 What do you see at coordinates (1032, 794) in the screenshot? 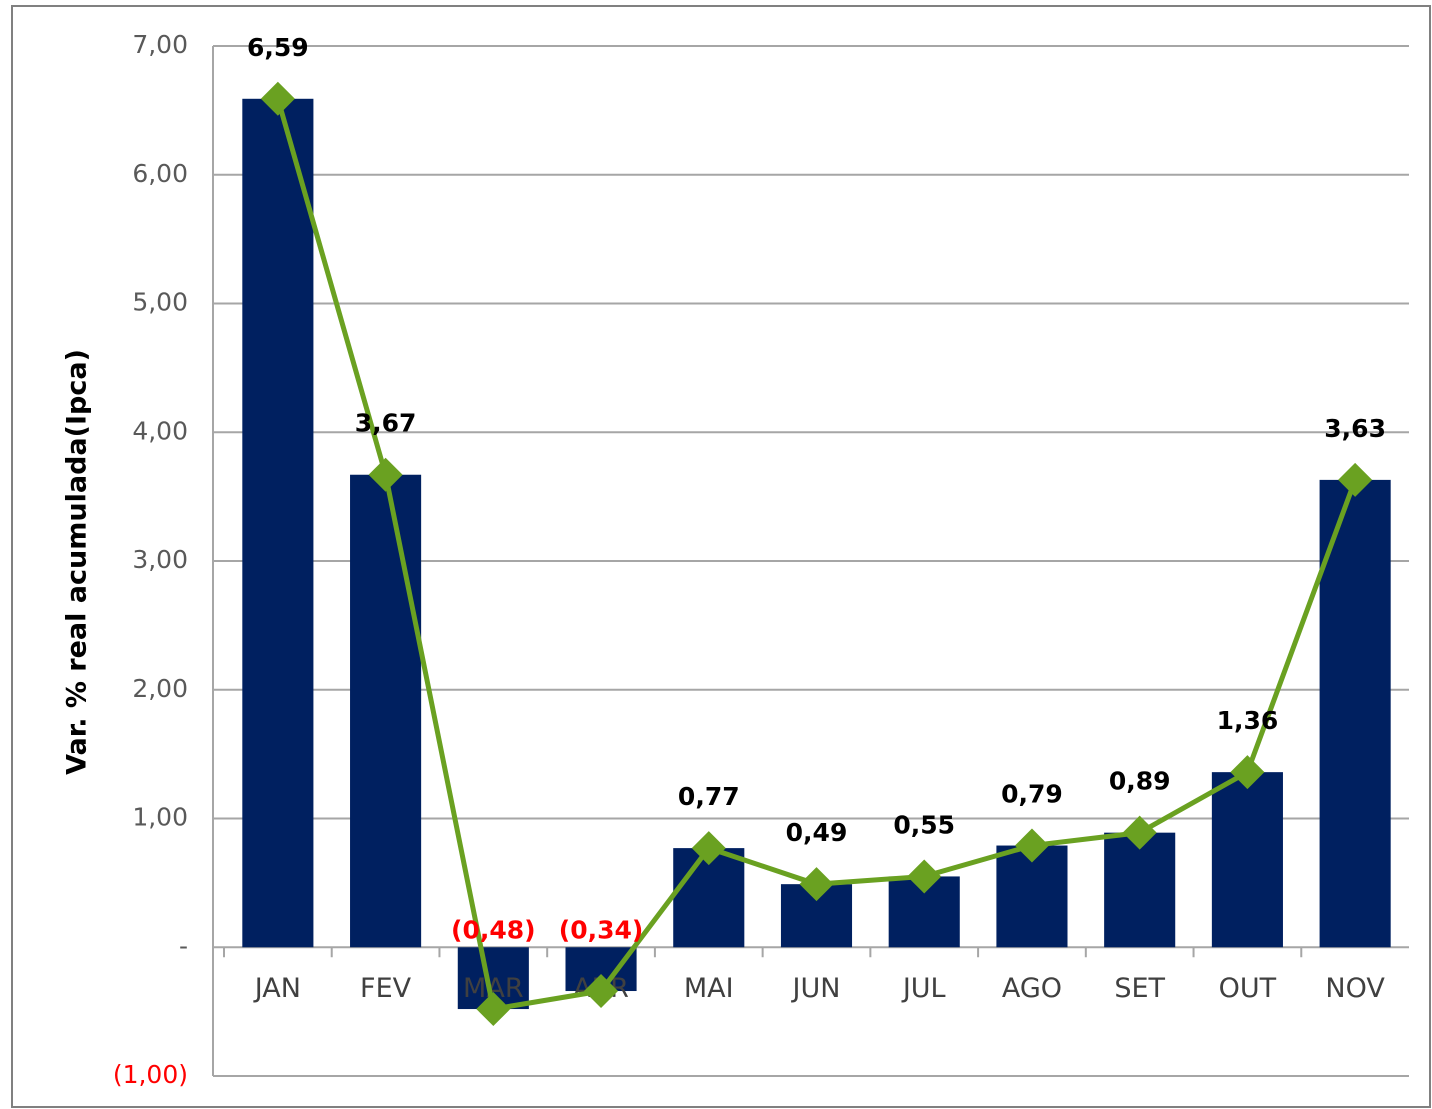
I see `data-label: 0,79` at bounding box center [1032, 794].